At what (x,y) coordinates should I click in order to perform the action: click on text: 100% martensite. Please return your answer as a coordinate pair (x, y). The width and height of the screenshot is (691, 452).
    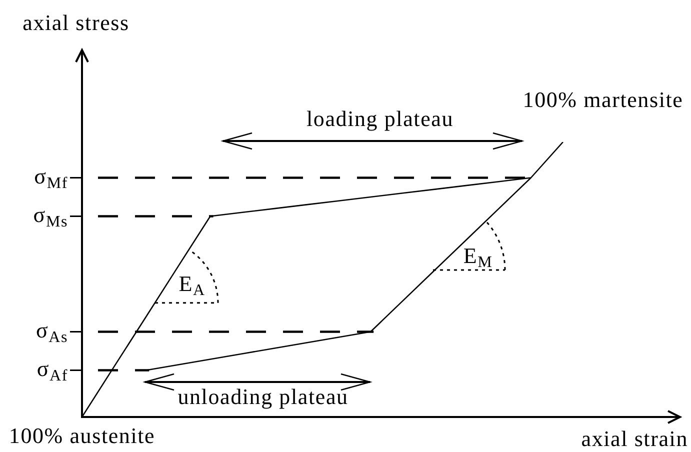
    Looking at the image, I should click on (603, 99).